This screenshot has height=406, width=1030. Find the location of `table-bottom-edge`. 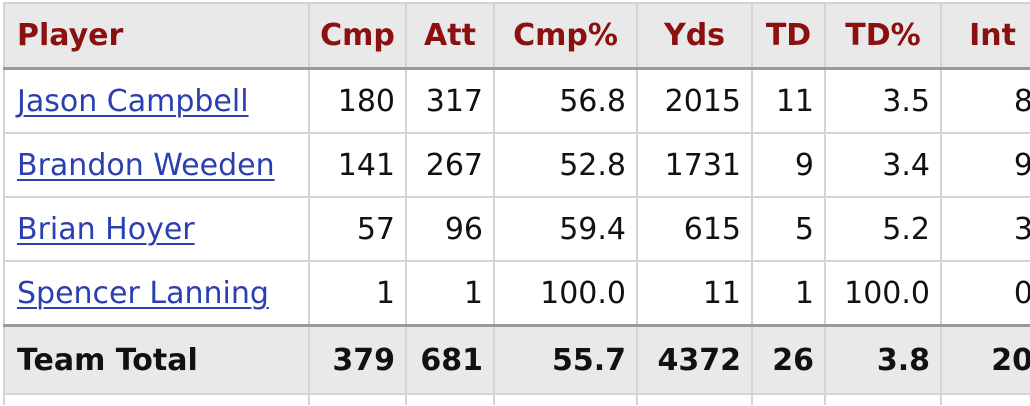

table-bottom-edge is located at coordinates (516, 399).